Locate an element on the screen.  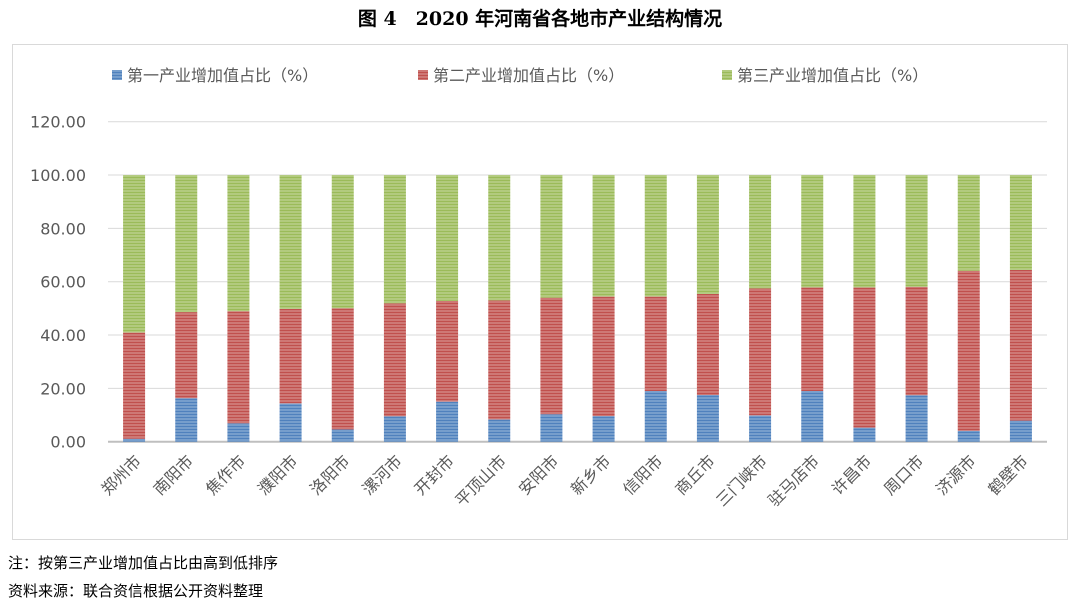
x-tick-label: 商丘市 is located at coordinates (694, 474).